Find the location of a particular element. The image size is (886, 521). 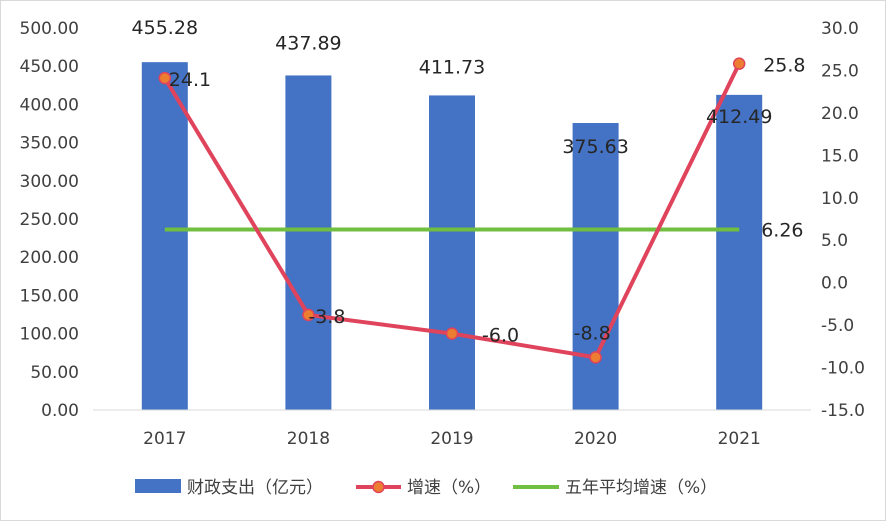

x-axis-tick-label: 2020 is located at coordinates (595, 439).